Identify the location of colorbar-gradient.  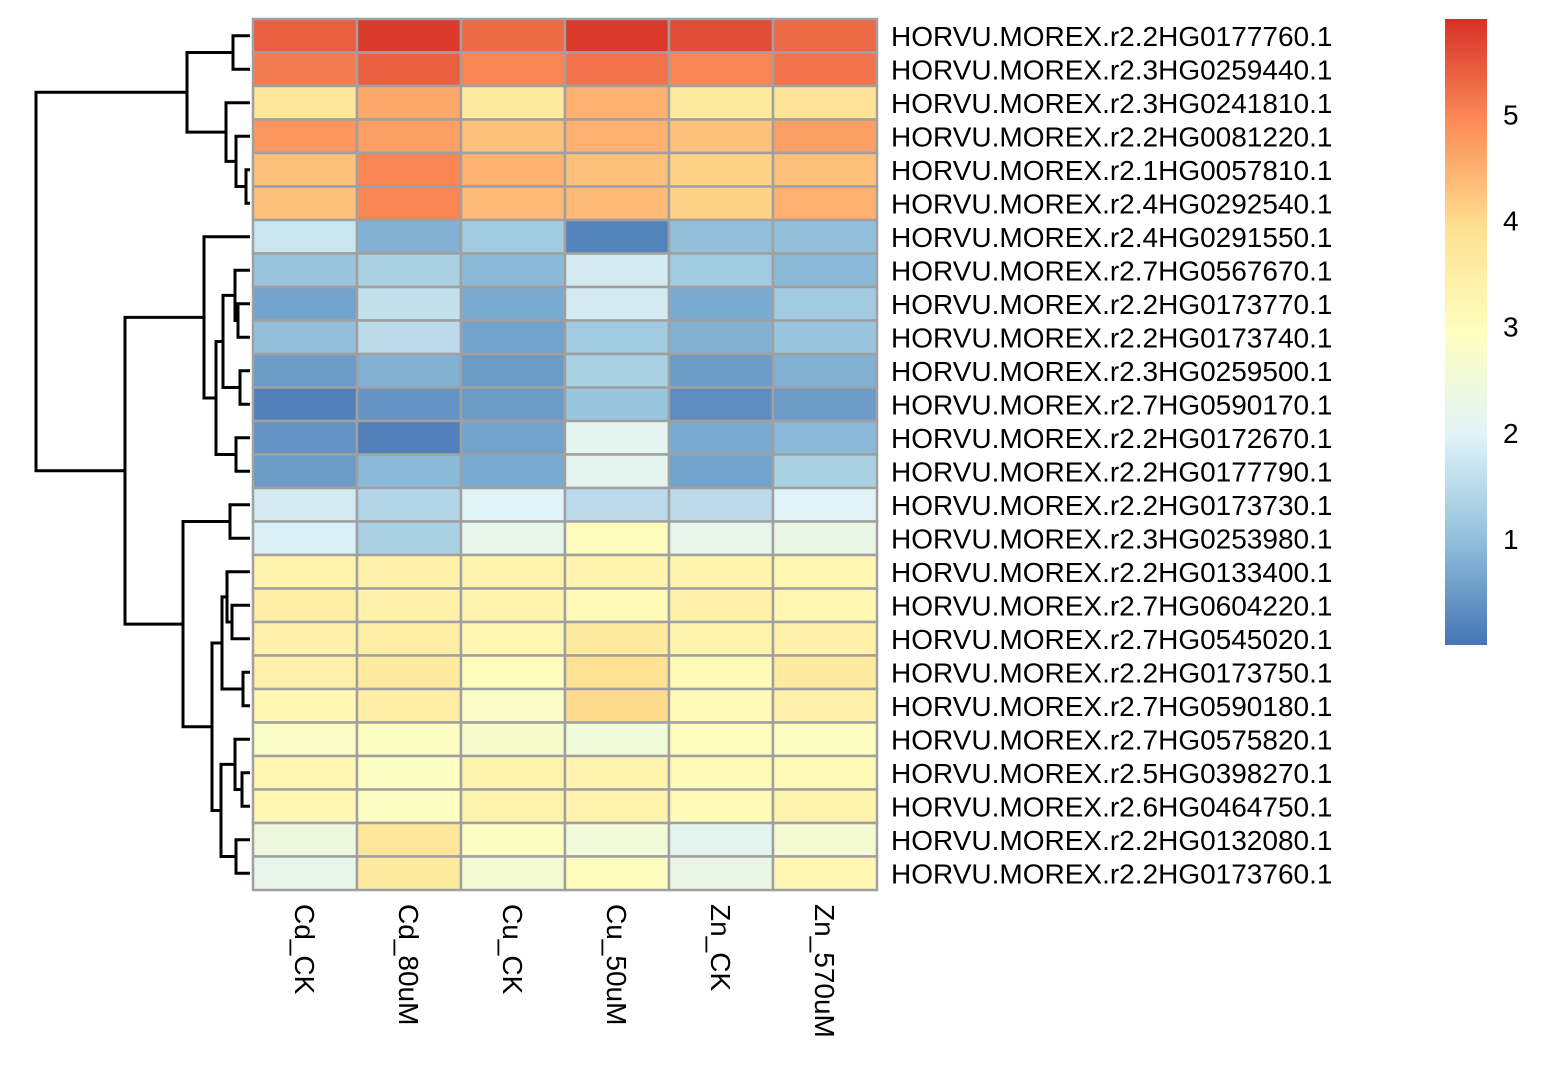
(1466, 332).